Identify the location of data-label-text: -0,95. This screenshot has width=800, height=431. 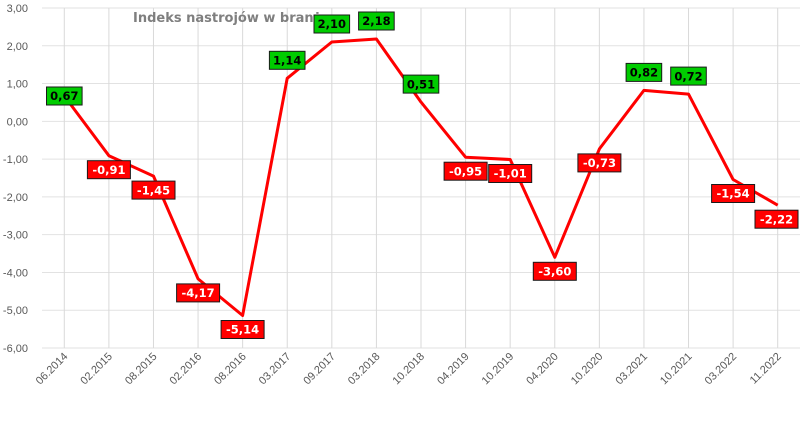
(465, 171).